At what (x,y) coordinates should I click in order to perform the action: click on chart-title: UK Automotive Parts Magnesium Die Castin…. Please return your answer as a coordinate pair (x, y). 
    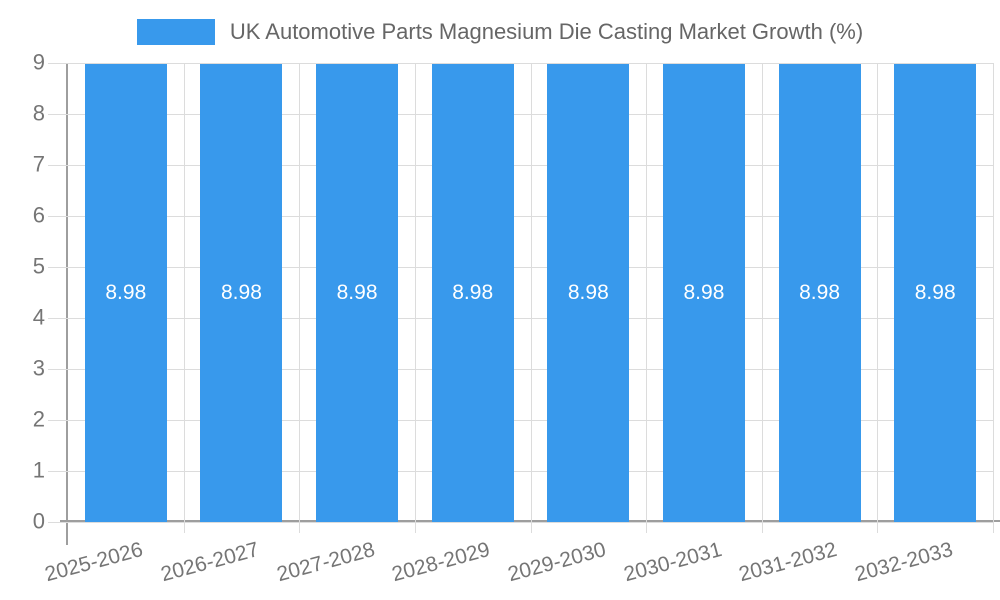
    Looking at the image, I should click on (546, 31).